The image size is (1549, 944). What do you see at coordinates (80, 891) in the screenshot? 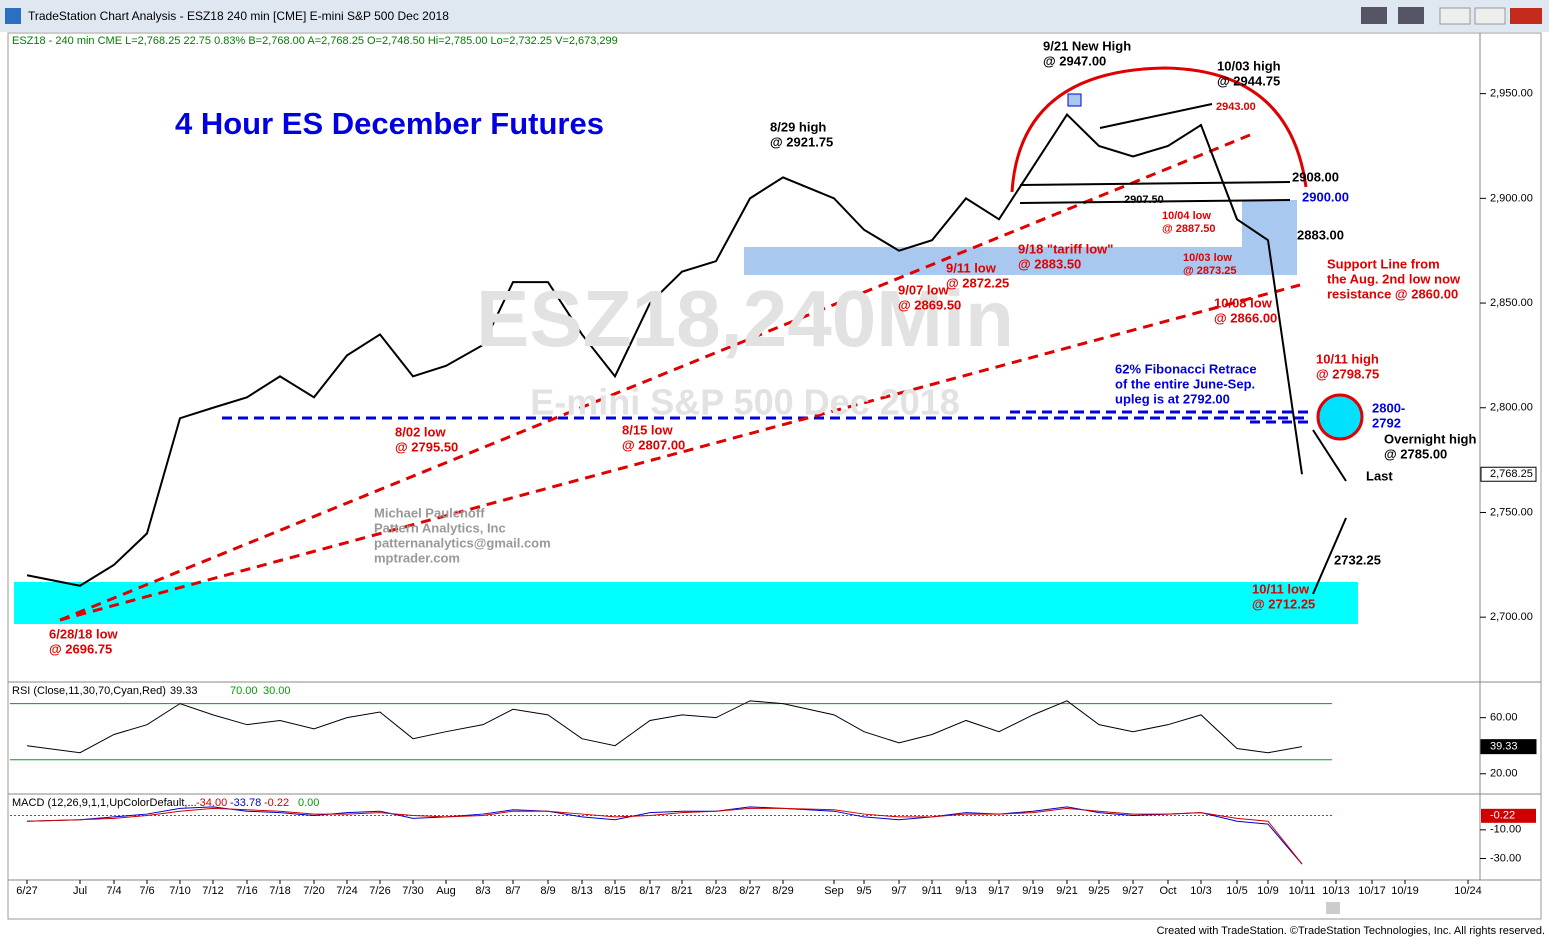
I see `x-tick-label: Jul` at bounding box center [80, 891].